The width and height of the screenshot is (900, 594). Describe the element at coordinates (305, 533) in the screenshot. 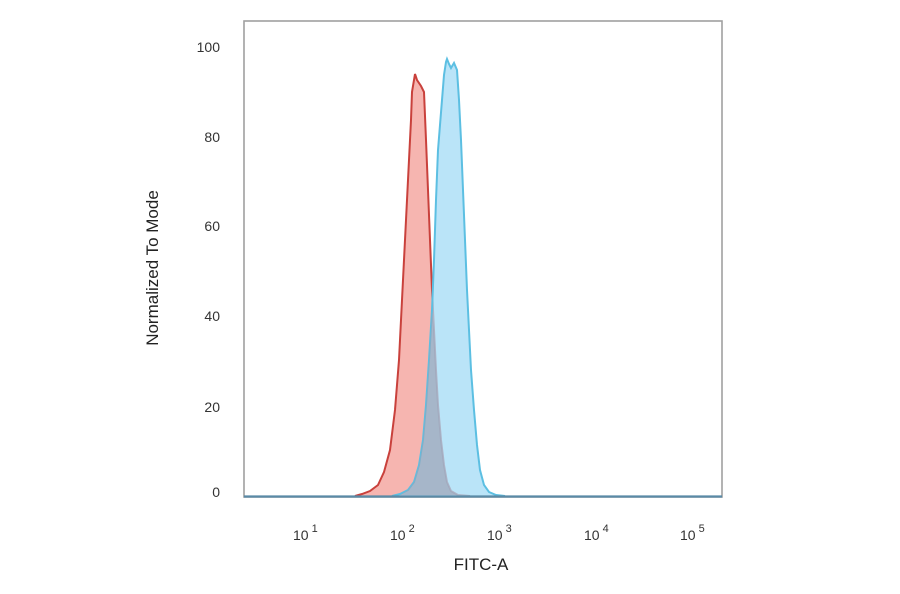

I see `x-tick-label: 10 1` at that location.